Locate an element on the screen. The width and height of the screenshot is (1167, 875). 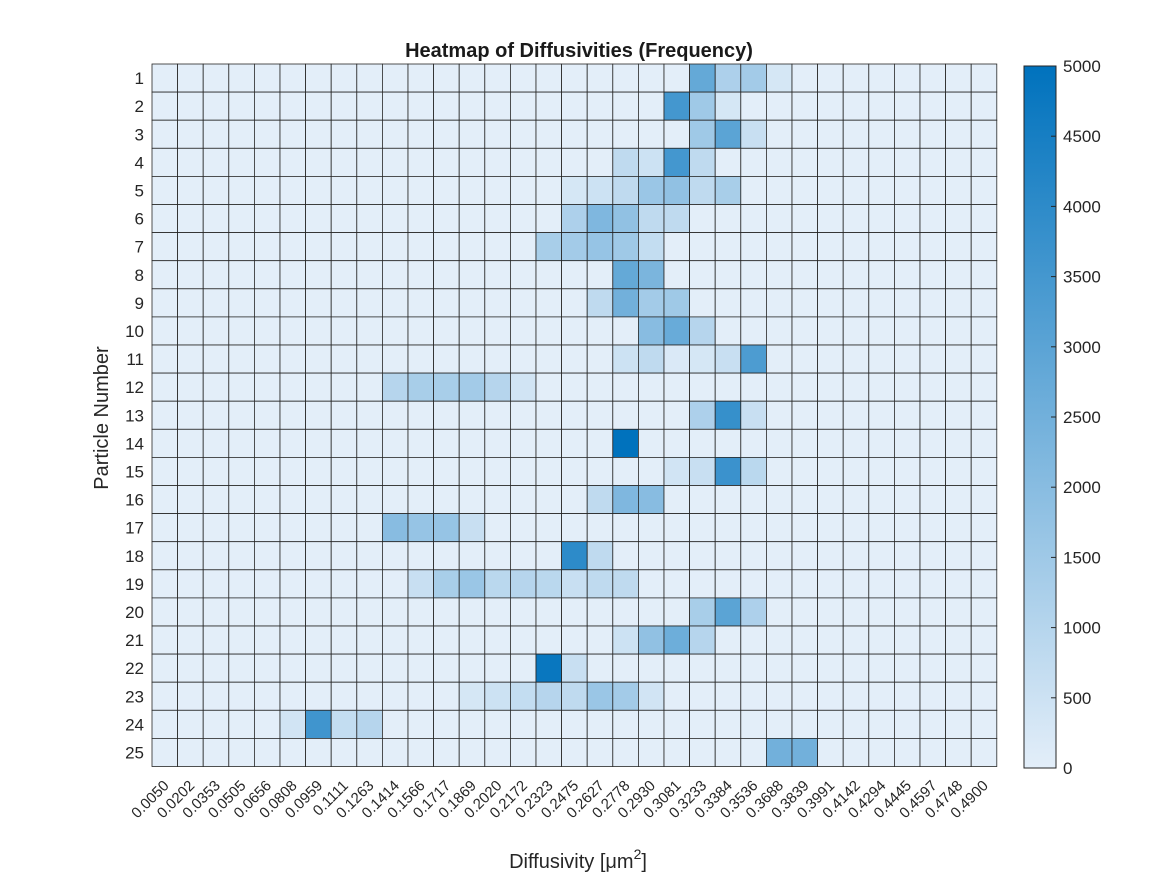
y-tick-label: 20 is located at coordinates (134, 612).